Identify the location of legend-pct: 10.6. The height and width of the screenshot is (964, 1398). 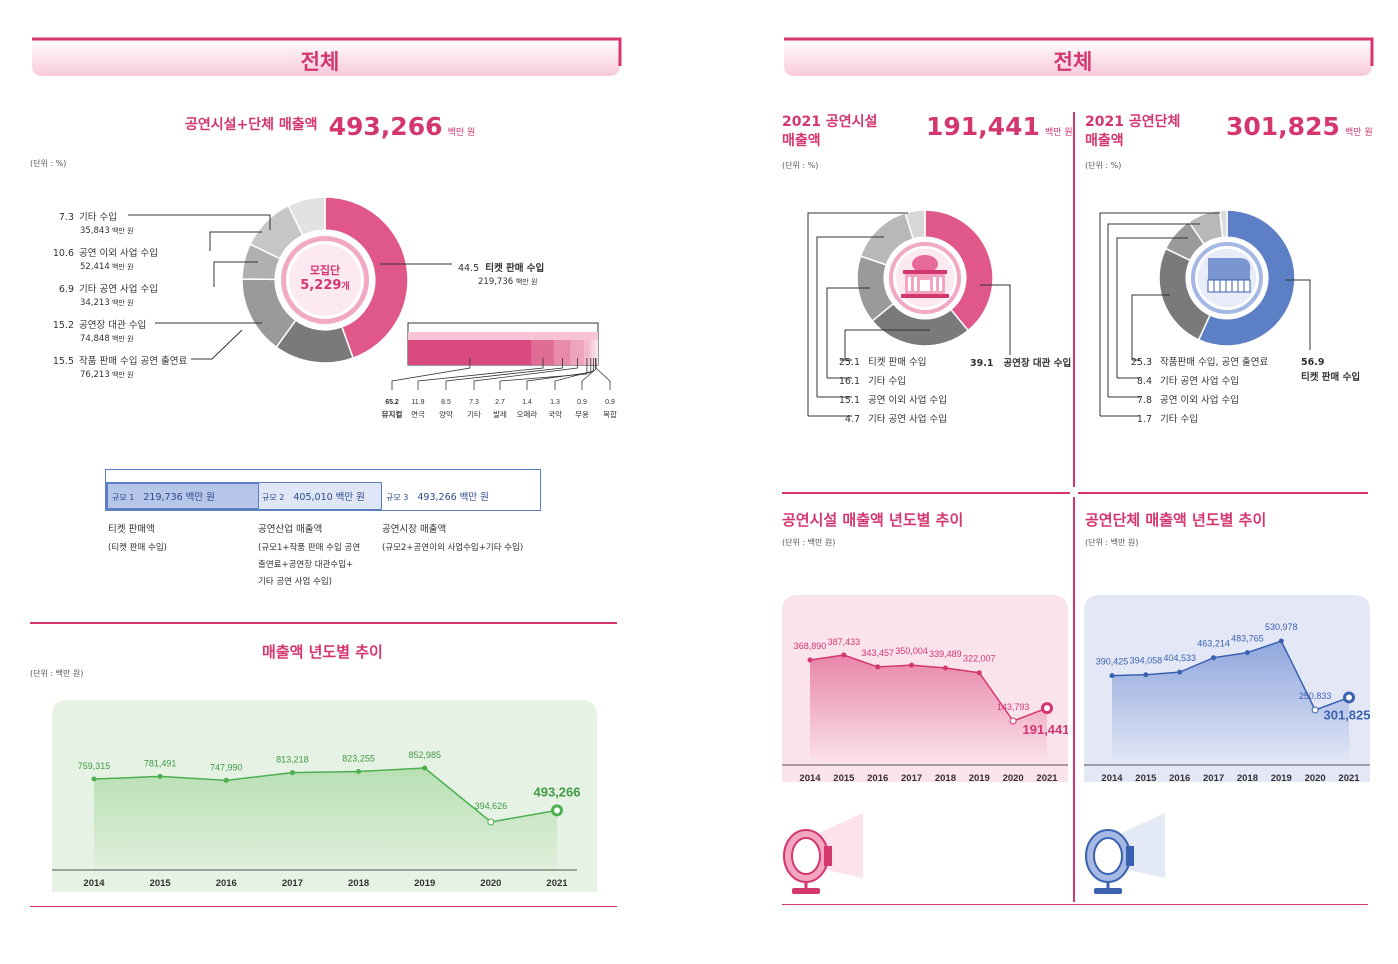
(63, 253).